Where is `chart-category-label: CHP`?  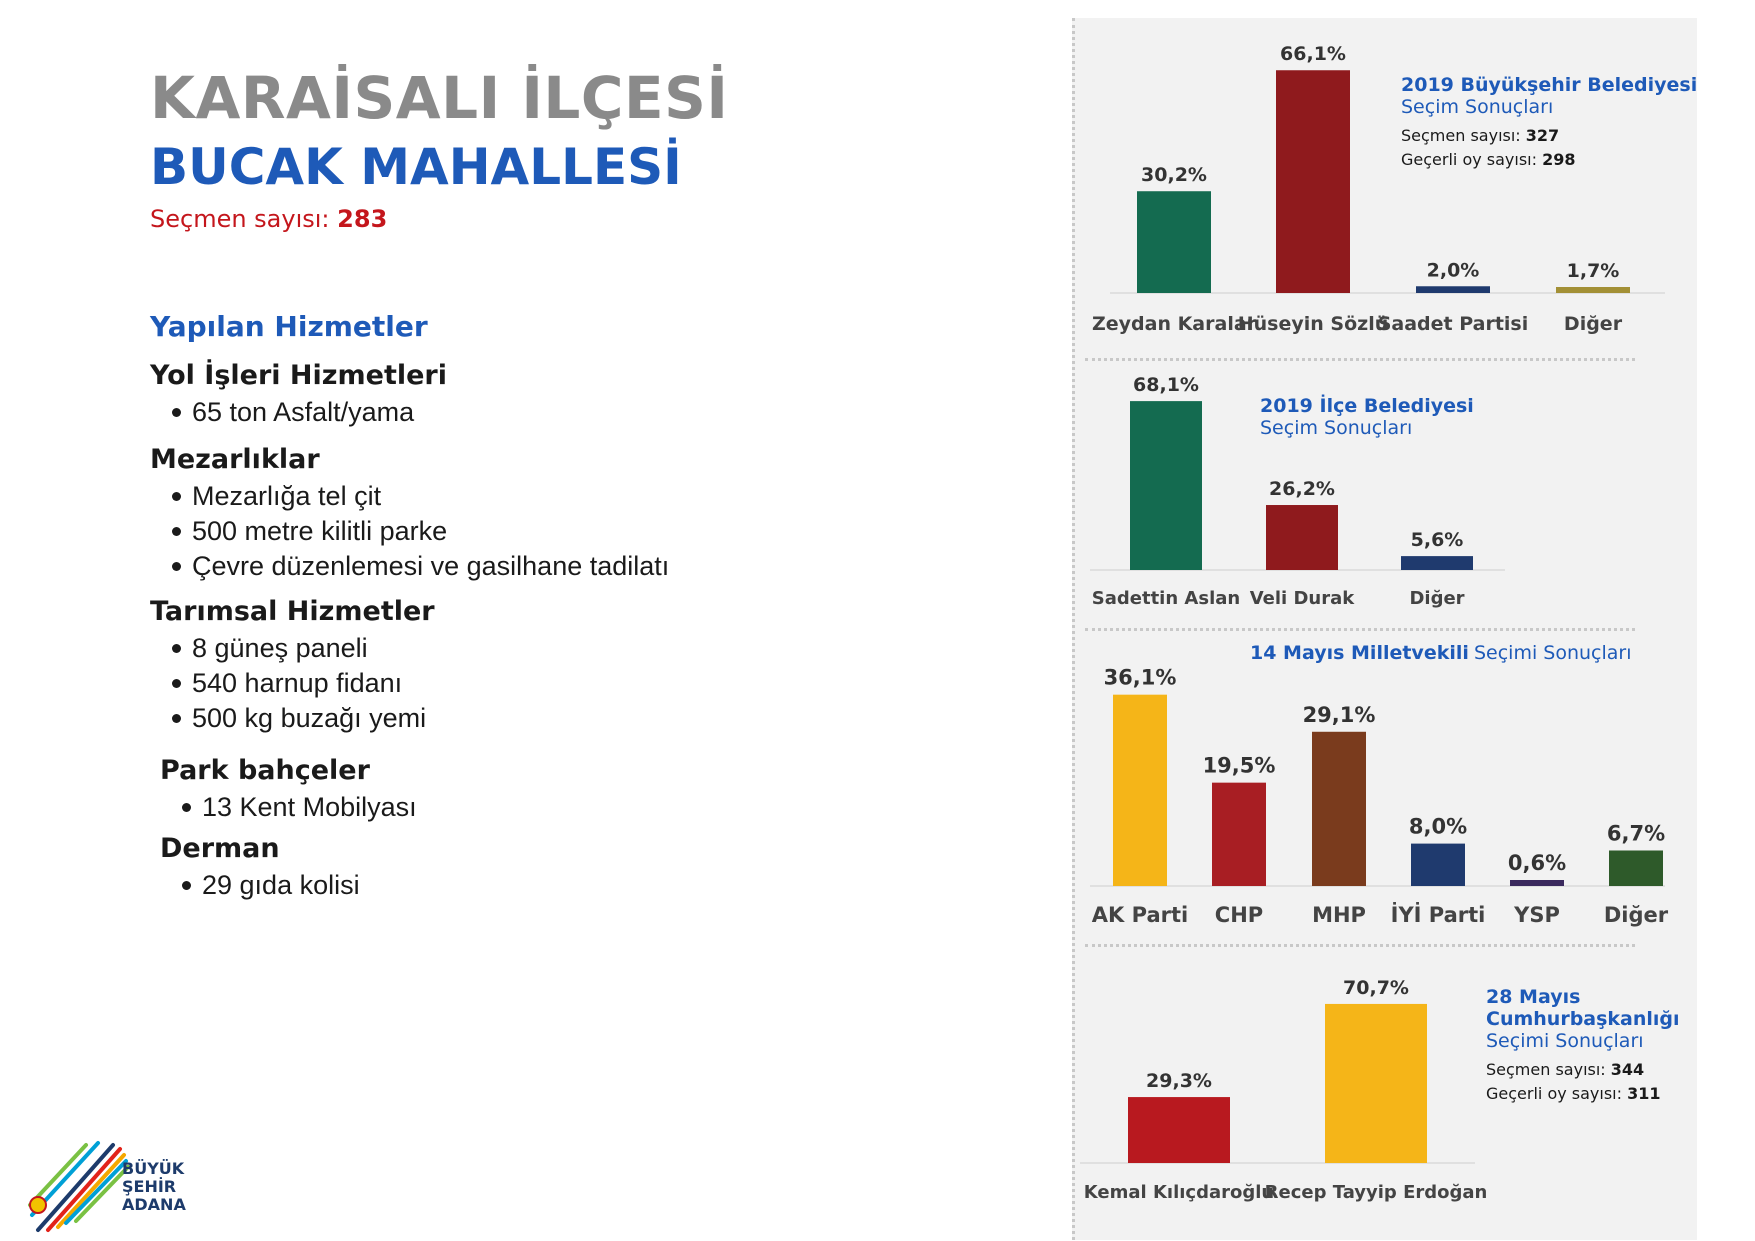
chart-category-label: CHP is located at coordinates (1239, 915).